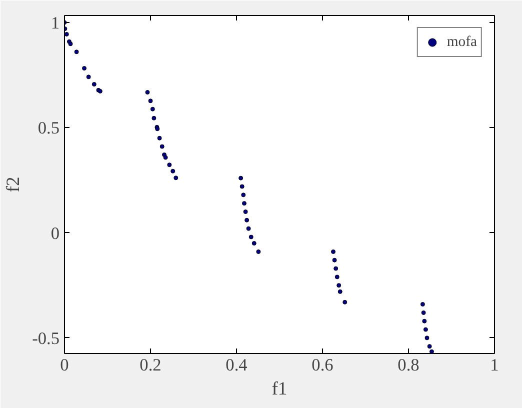  Describe the element at coordinates (280, 389) in the screenshot. I see `x-axis-title: f1` at that location.